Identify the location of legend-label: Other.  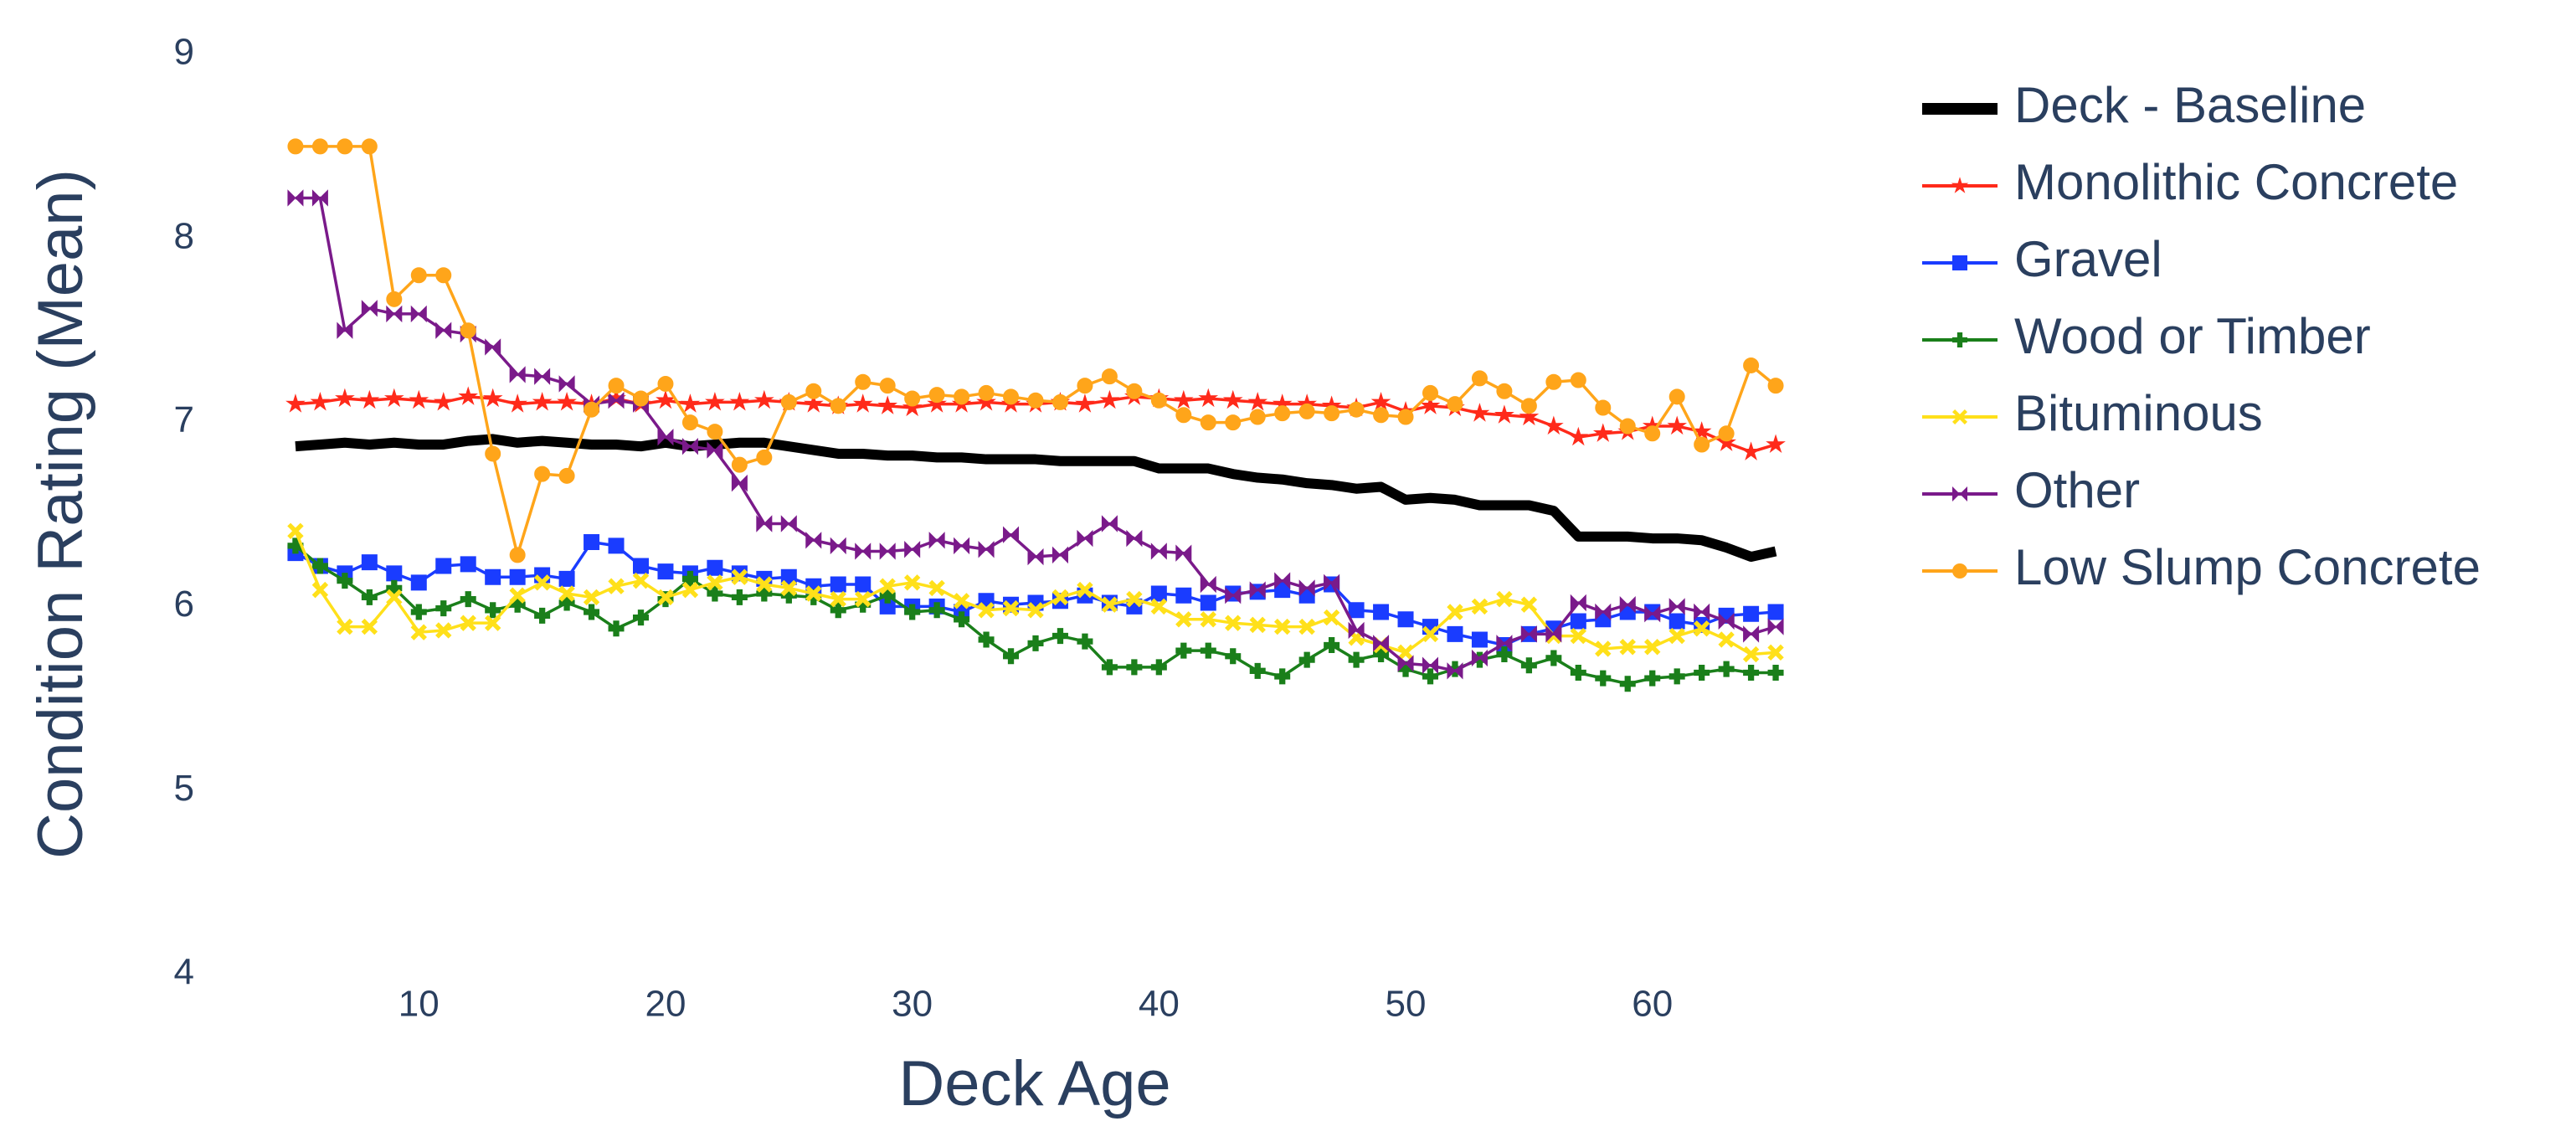
(2077, 490).